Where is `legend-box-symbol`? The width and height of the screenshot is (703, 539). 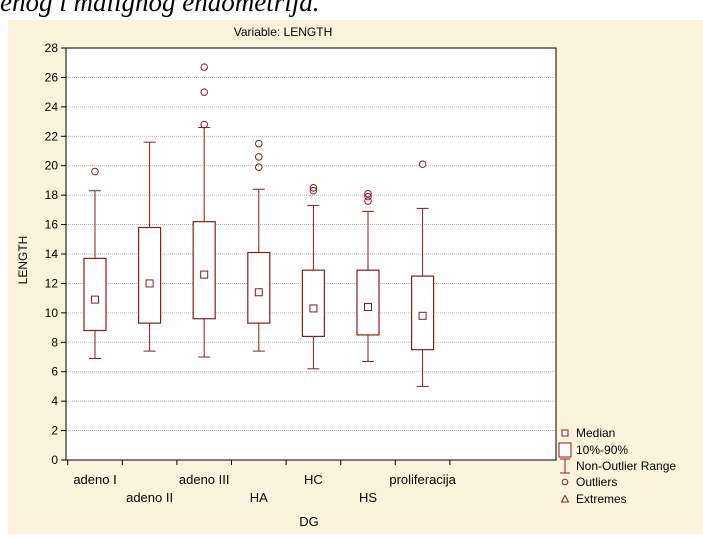 legend-box-symbol is located at coordinates (565, 450).